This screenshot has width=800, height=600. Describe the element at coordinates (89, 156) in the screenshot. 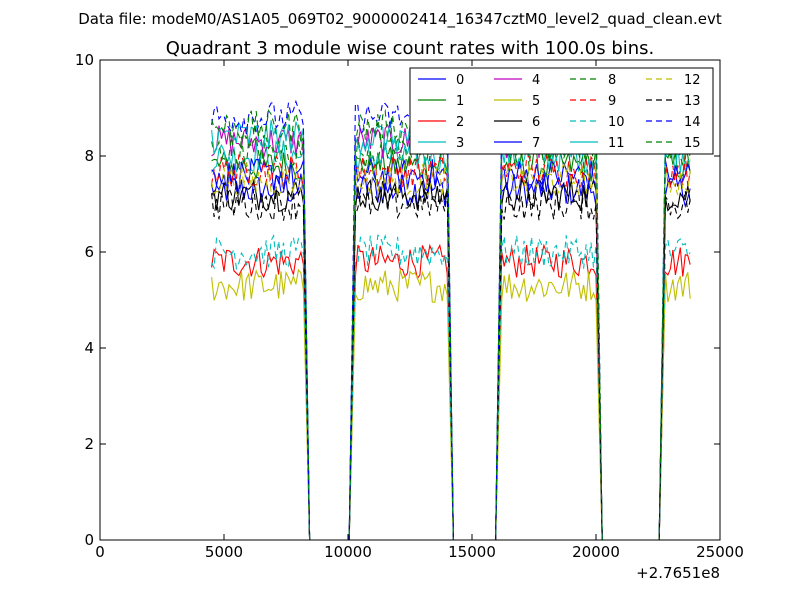

I see `y-tick-label: 8` at that location.